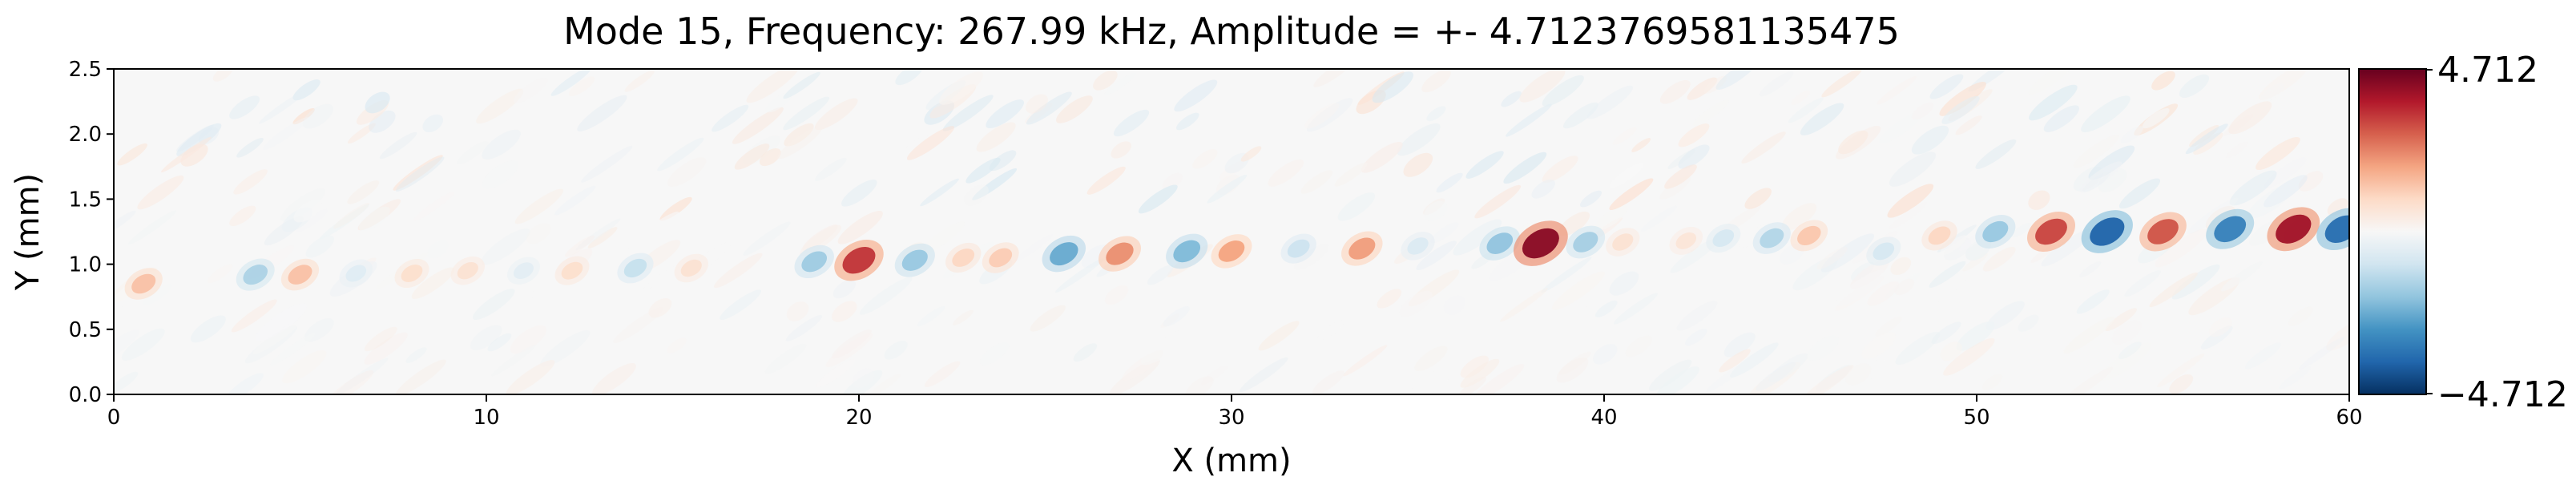 The image size is (2576, 493). I want to click on x-tick-label: 30, so click(1231, 418).